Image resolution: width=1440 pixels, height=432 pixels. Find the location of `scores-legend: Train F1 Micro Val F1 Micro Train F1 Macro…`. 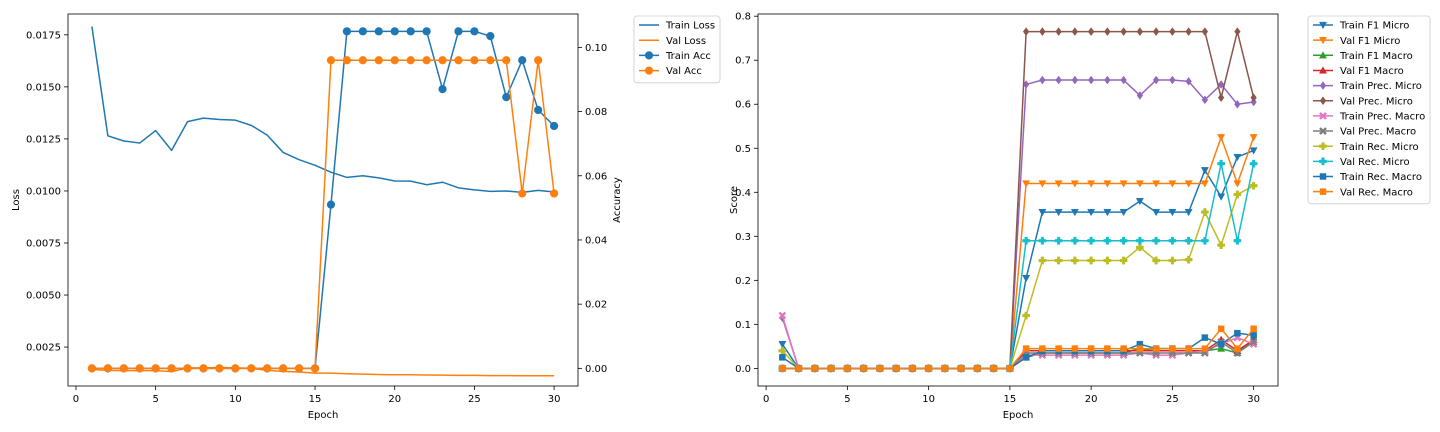

scores-legend: Train F1 Micro Val F1 Micro Train F1 Macro… is located at coordinates (1369, 110).